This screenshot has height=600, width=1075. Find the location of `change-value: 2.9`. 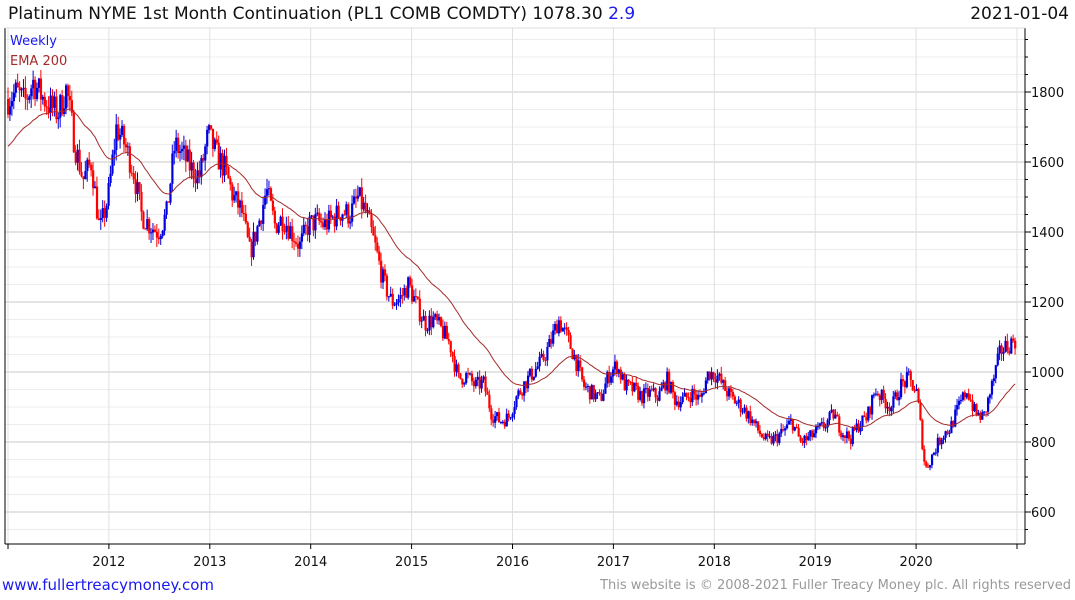

change-value: 2.9 is located at coordinates (622, 14).